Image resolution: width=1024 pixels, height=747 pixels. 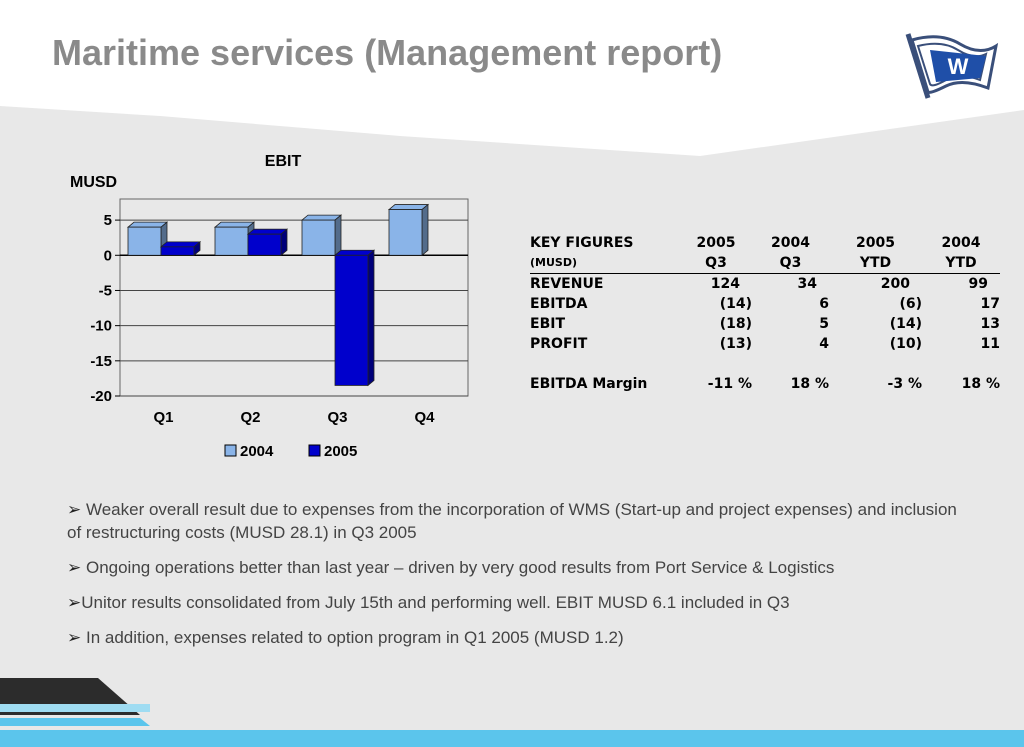 What do you see at coordinates (765, 304) in the screenshot?
I see `table-row: EBITDA (14) 6 (6) 17` at bounding box center [765, 304].